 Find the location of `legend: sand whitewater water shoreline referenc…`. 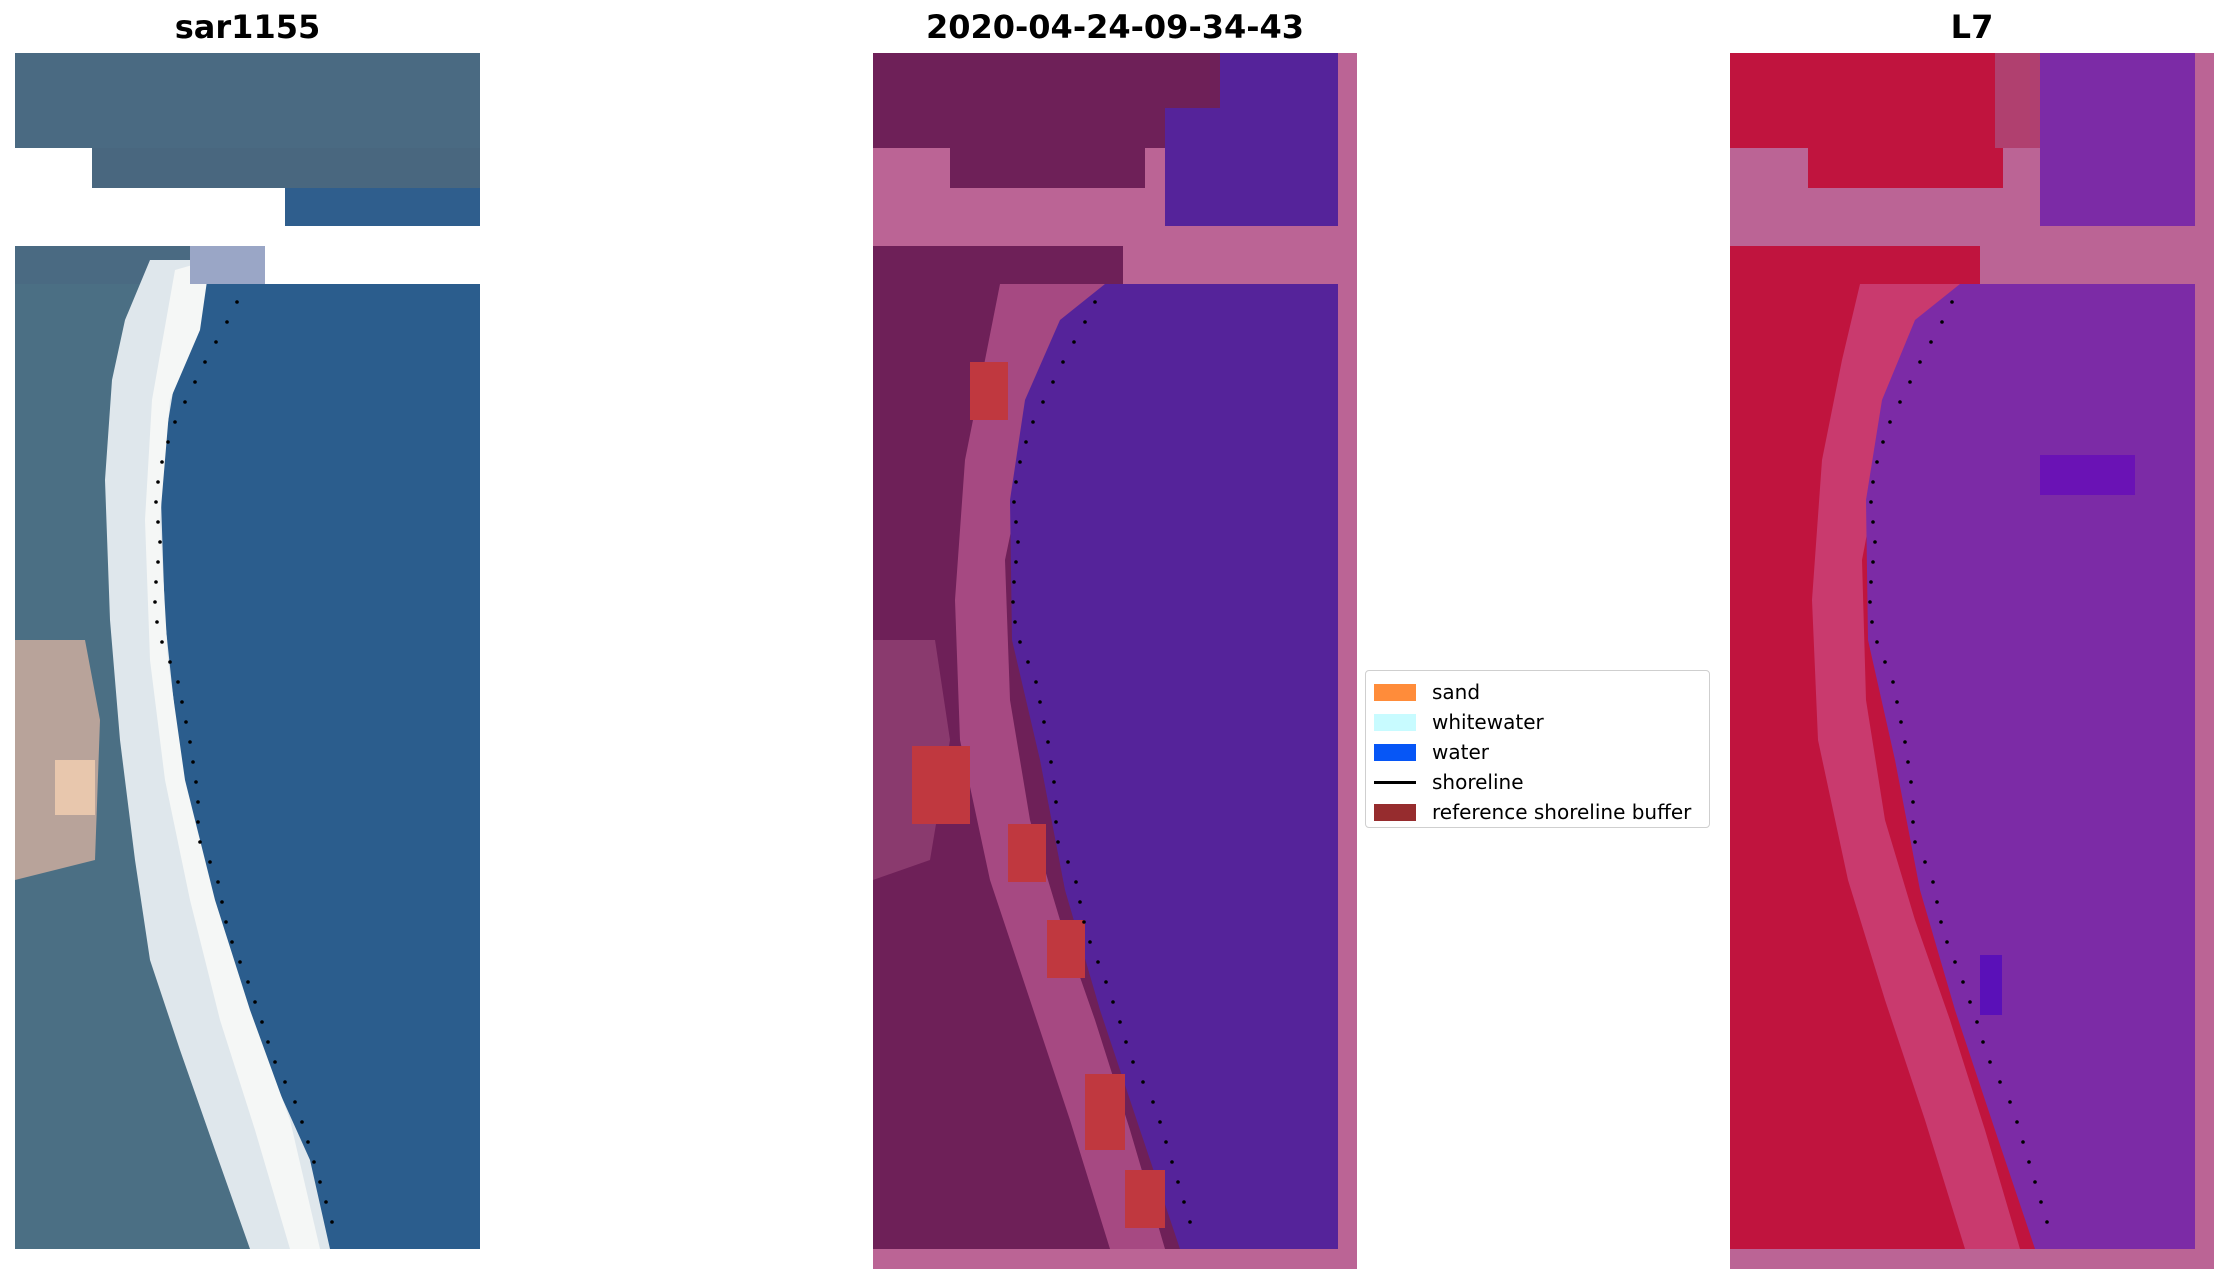

legend: sand whitewater water shoreline referenc… is located at coordinates (1537, 749).